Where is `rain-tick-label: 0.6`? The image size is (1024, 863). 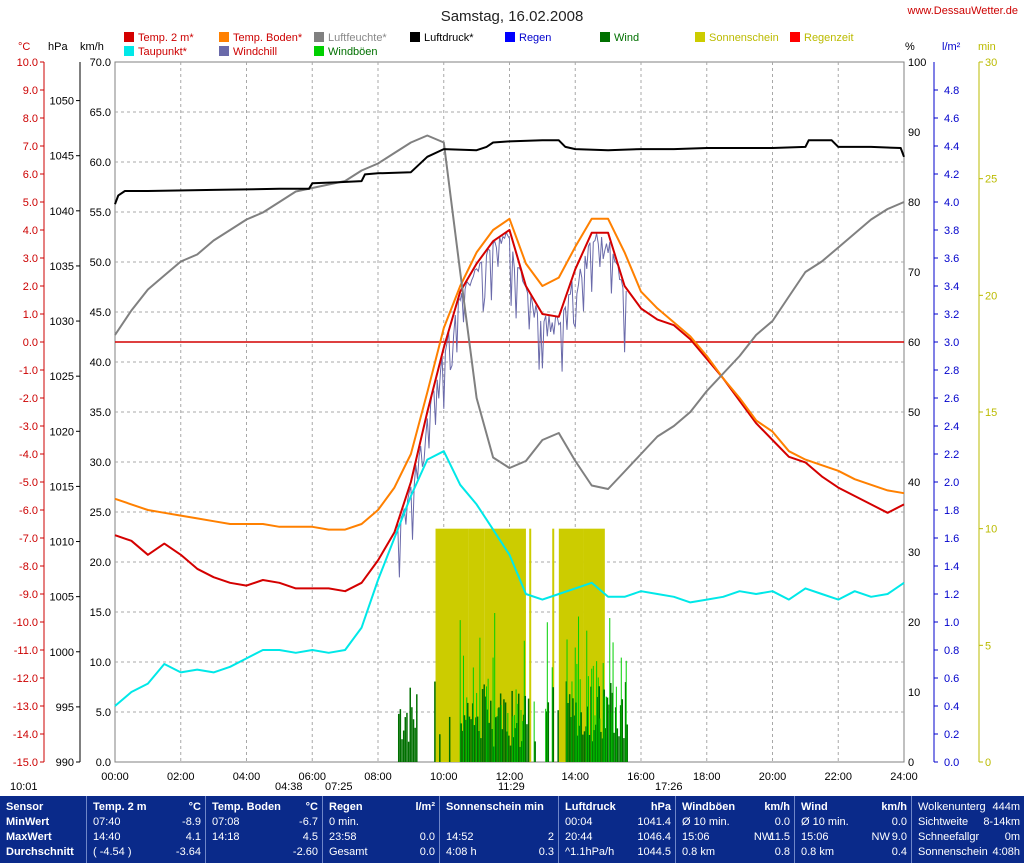 rain-tick-label: 0.6 is located at coordinates (951, 679).